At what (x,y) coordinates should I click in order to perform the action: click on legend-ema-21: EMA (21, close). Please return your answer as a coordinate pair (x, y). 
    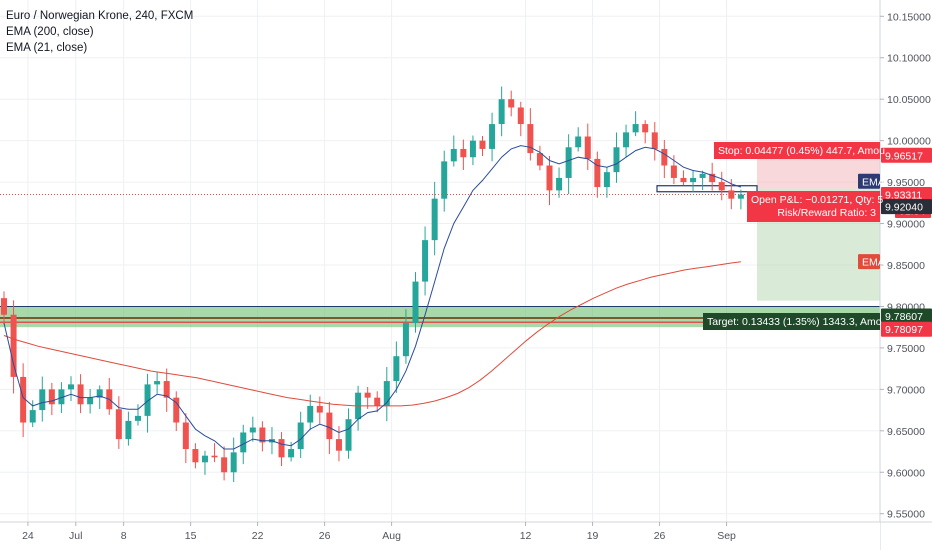
    Looking at the image, I should click on (47, 48).